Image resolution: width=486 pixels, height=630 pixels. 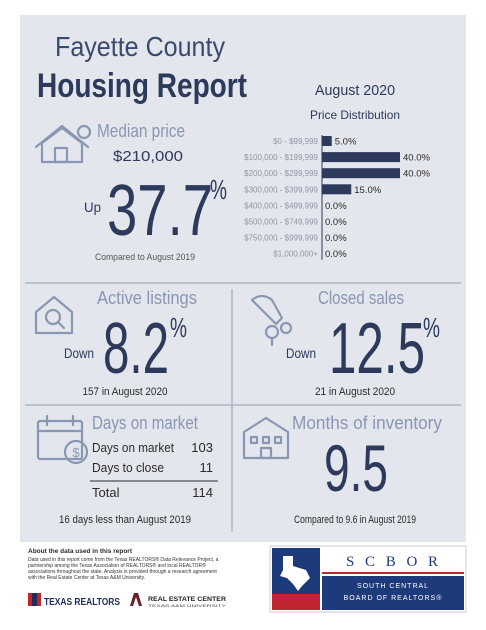 What do you see at coordinates (133, 447) in the screenshot?
I see `row-label: Days on market` at bounding box center [133, 447].